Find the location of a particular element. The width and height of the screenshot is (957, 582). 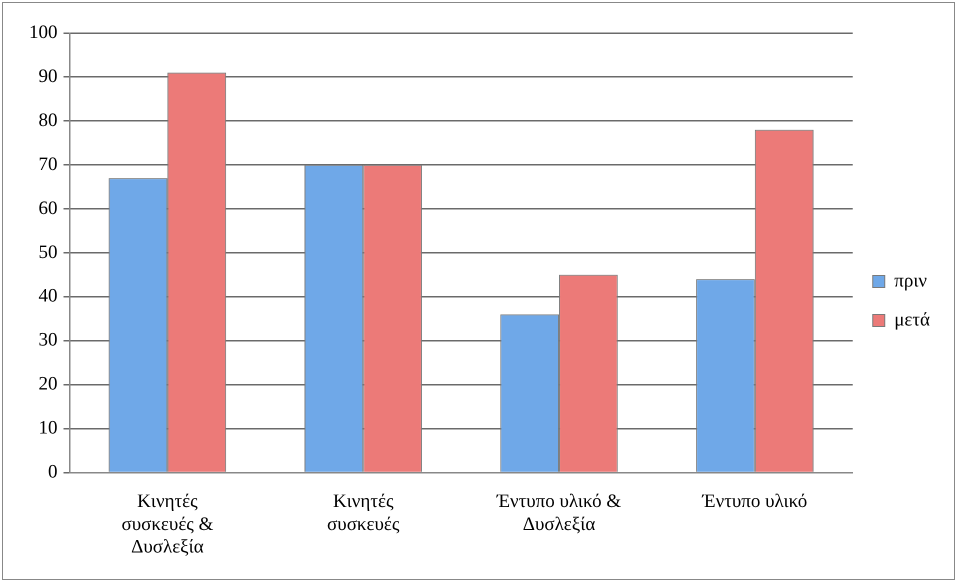

x-tick-label: Κινητές συσκευές is located at coordinates (363, 512).